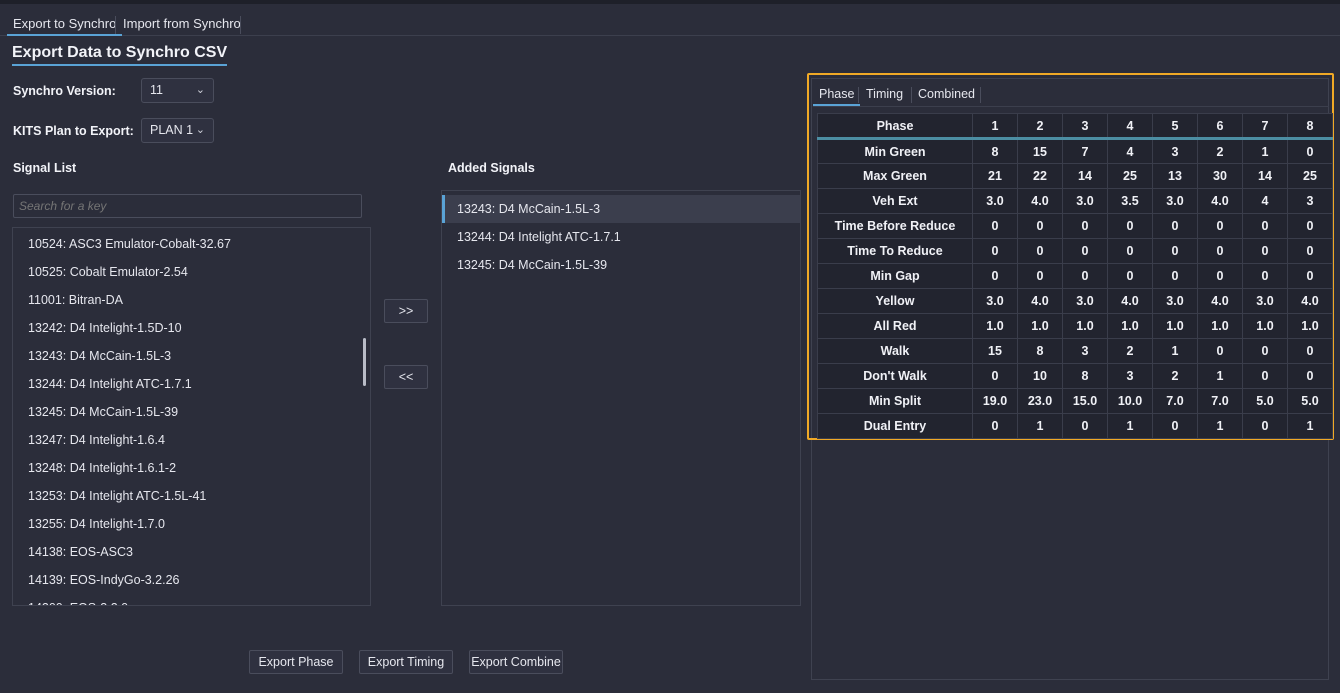 This screenshot has width=1340, height=693. I want to click on list-item: 10524: ASC3 Emulator-Cobalt-32.67, so click(129, 244).